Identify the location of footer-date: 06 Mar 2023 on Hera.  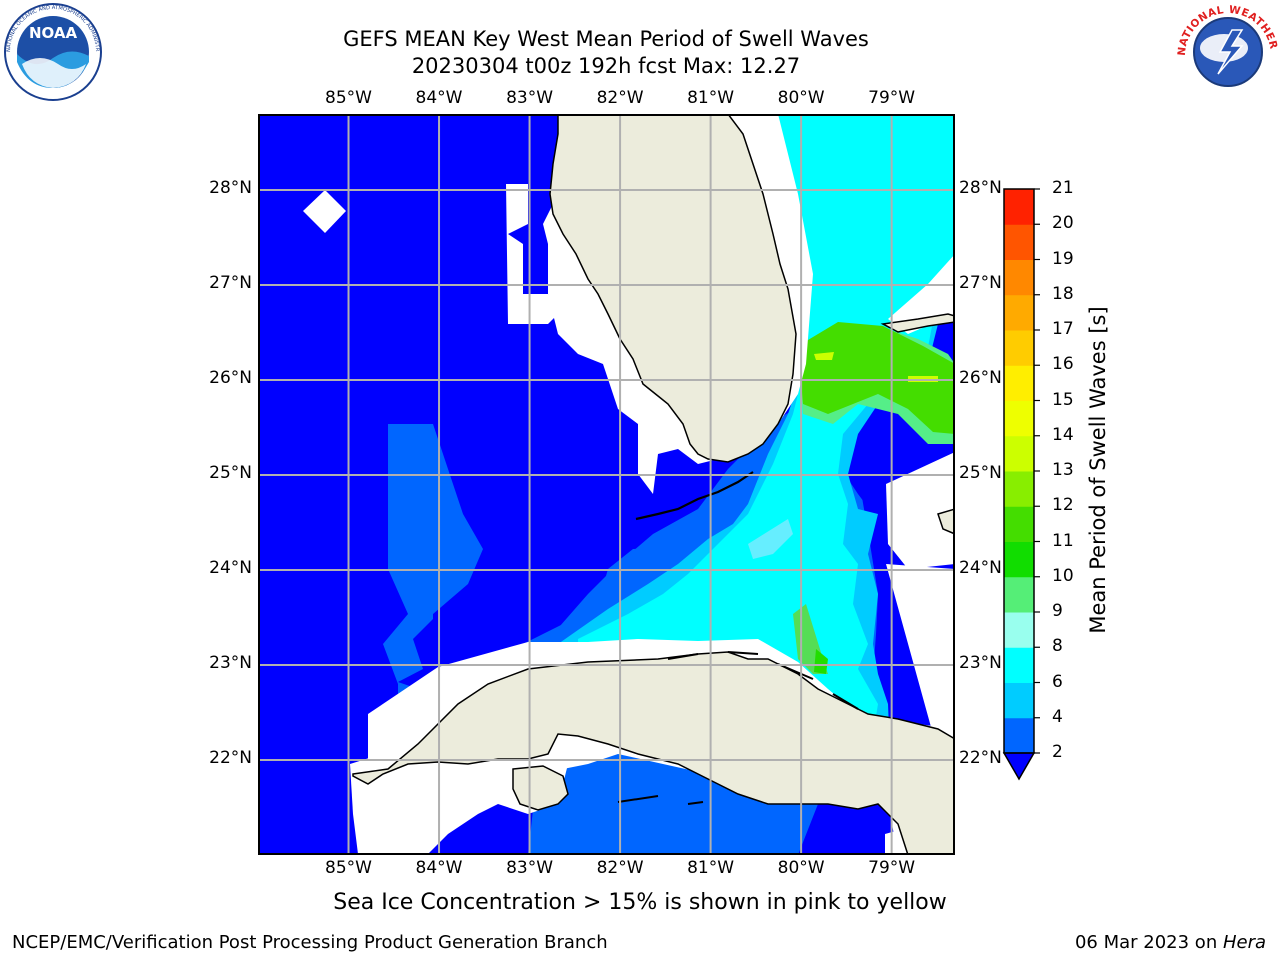
(1170, 942).